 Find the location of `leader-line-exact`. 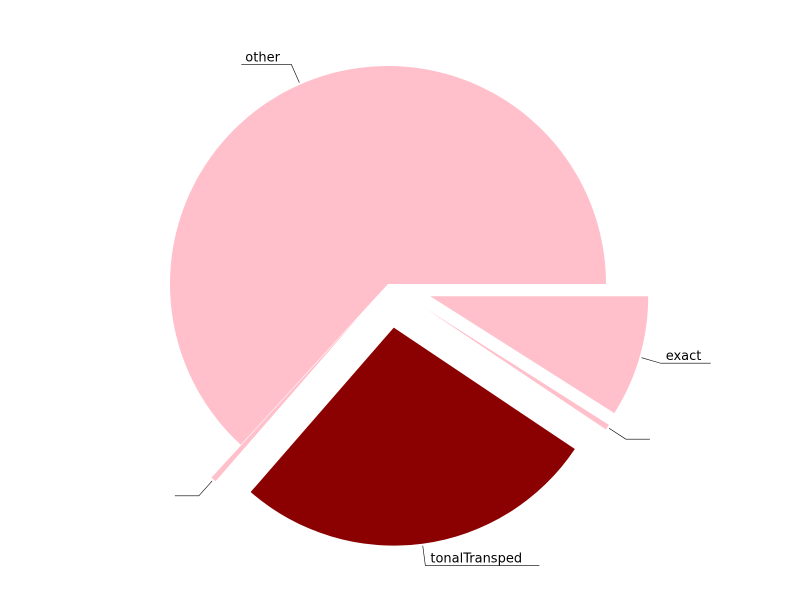

leader-line-exact is located at coordinates (676, 360).